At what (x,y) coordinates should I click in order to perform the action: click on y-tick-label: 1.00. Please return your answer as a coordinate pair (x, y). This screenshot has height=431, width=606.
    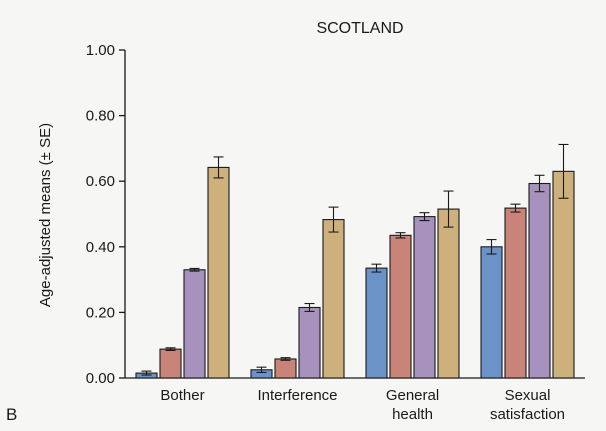
    Looking at the image, I should click on (100, 50).